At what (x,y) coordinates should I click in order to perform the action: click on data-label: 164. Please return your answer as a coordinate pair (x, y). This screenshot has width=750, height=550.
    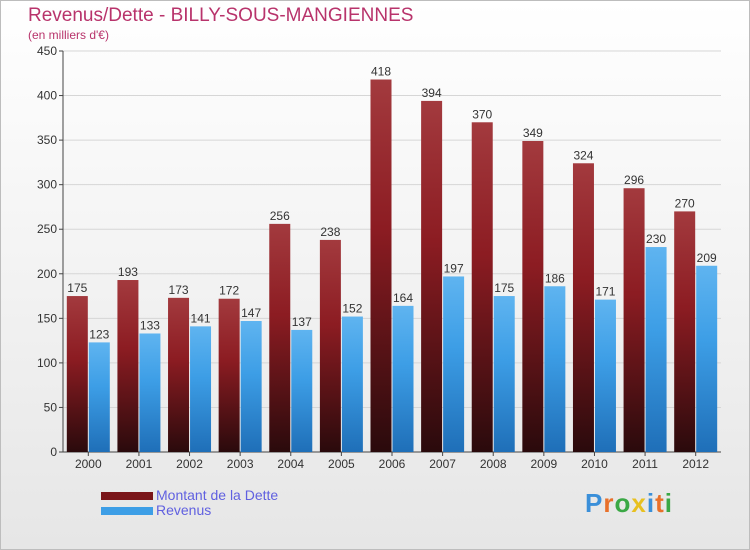
    Looking at the image, I should click on (403, 298).